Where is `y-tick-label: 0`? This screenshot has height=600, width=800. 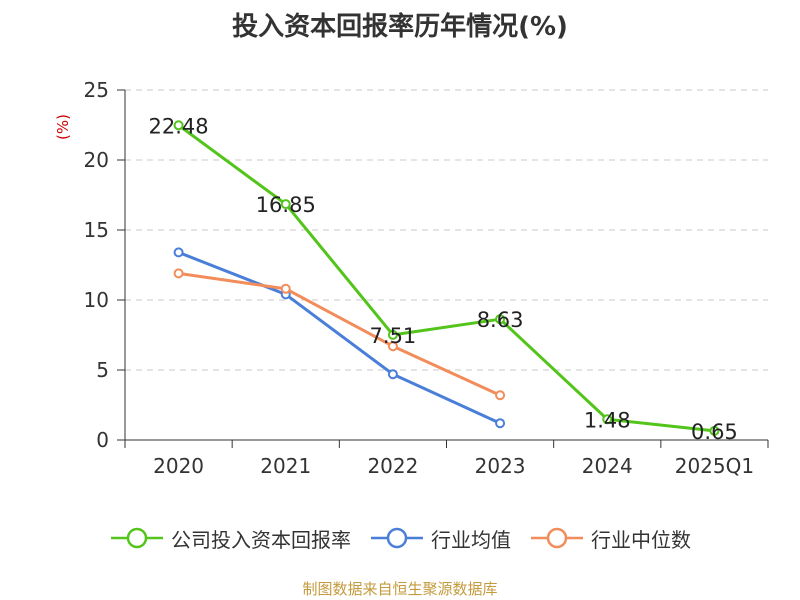 y-tick-label: 0 is located at coordinates (102, 440).